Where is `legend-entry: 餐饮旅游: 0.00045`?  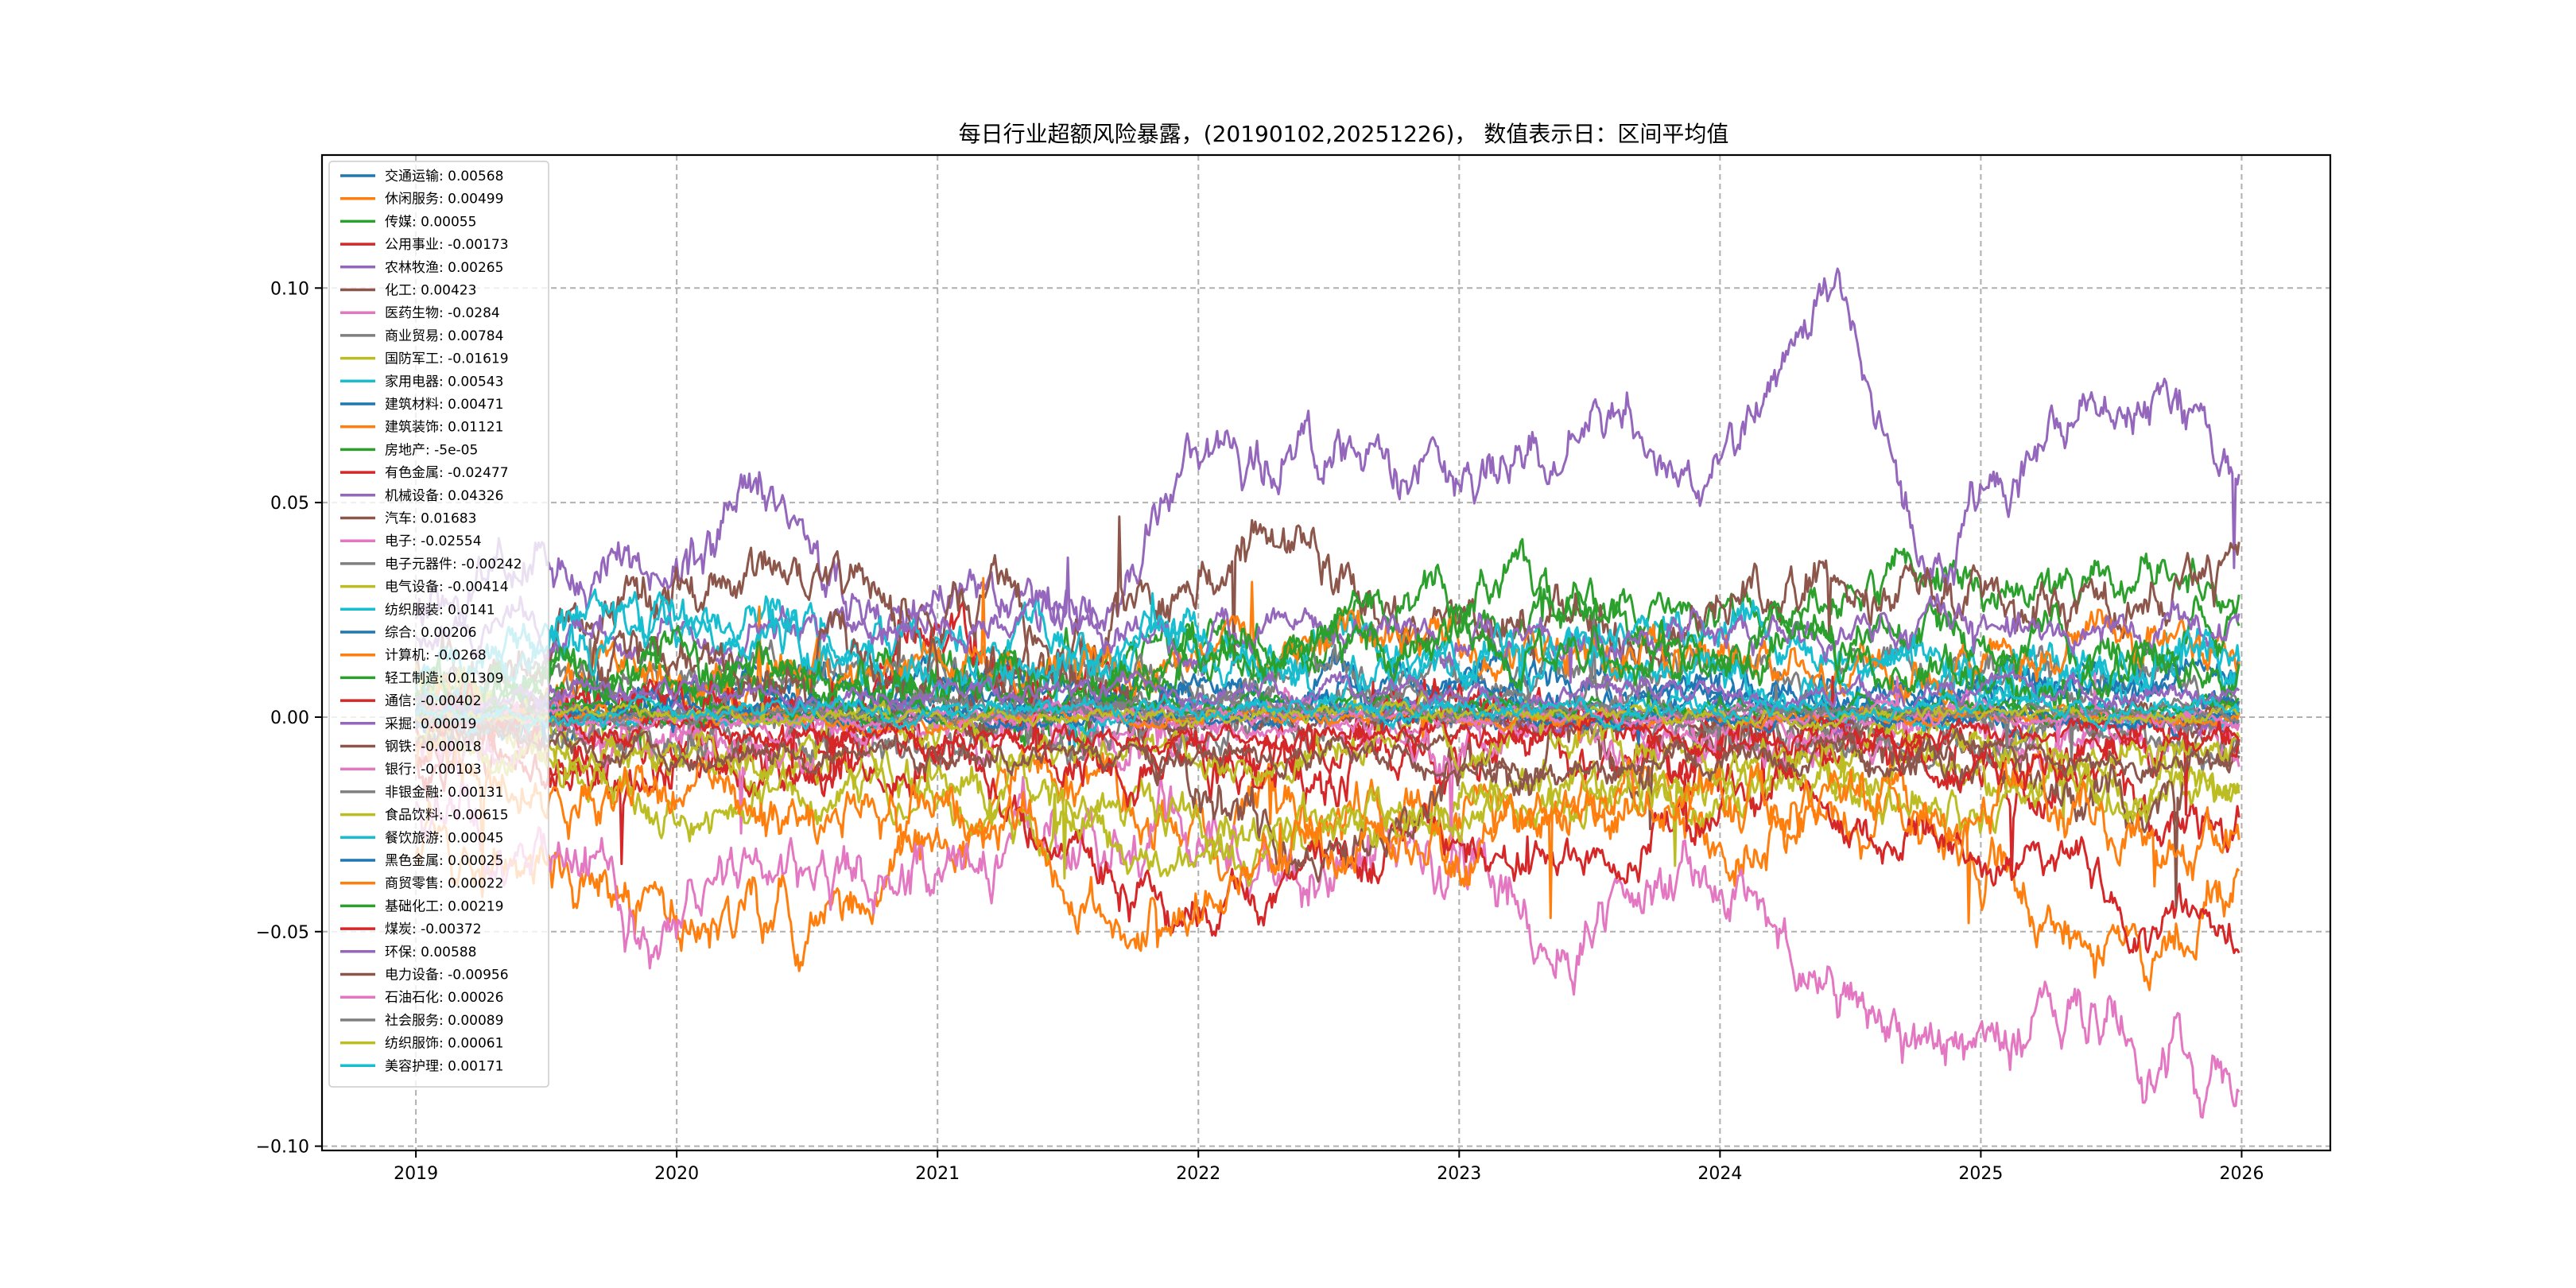
legend-entry: 餐饮旅游: 0.00045 is located at coordinates (444, 838).